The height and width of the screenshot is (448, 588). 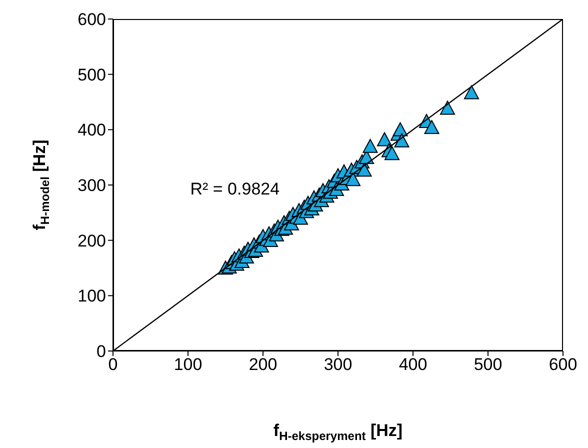 I want to click on x-tick-label: 100, so click(x=188, y=364).